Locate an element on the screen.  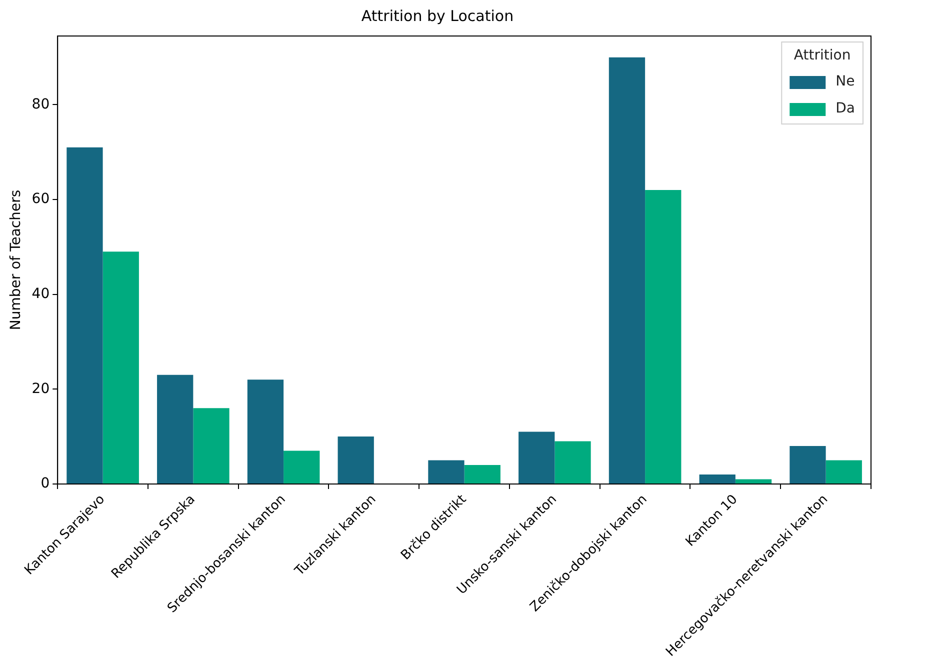
y-tick-label: 60 is located at coordinates (41, 199).